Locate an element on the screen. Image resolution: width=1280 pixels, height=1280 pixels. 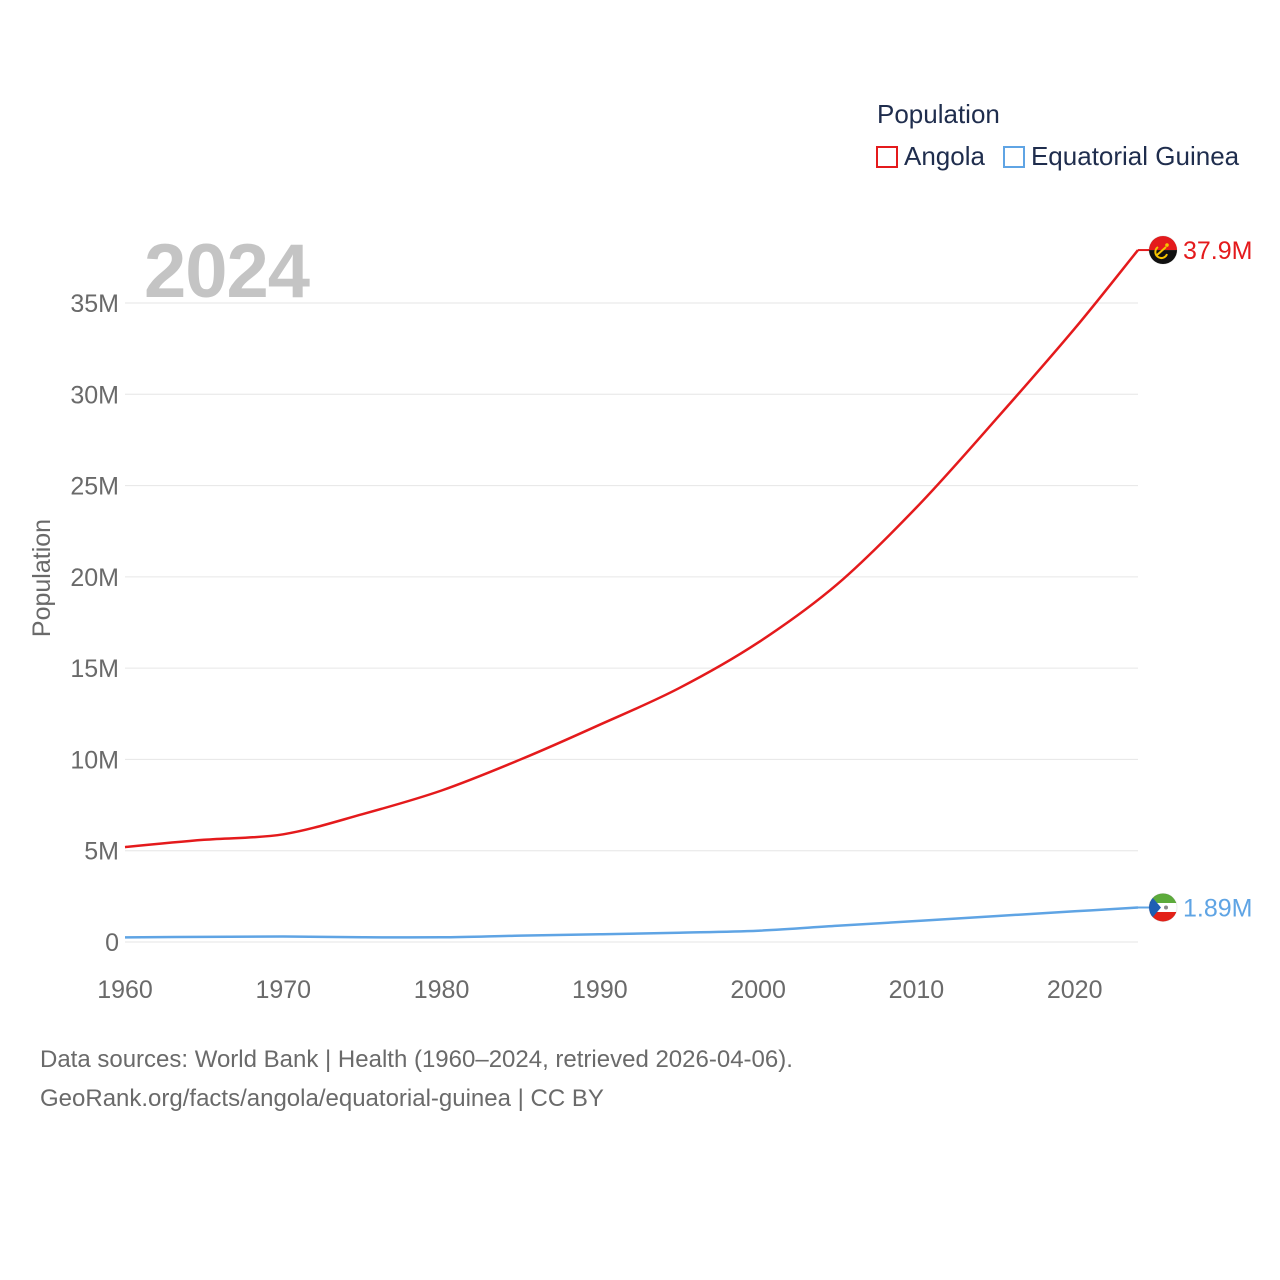
y-tick-label: 15M is located at coordinates (94, 669).